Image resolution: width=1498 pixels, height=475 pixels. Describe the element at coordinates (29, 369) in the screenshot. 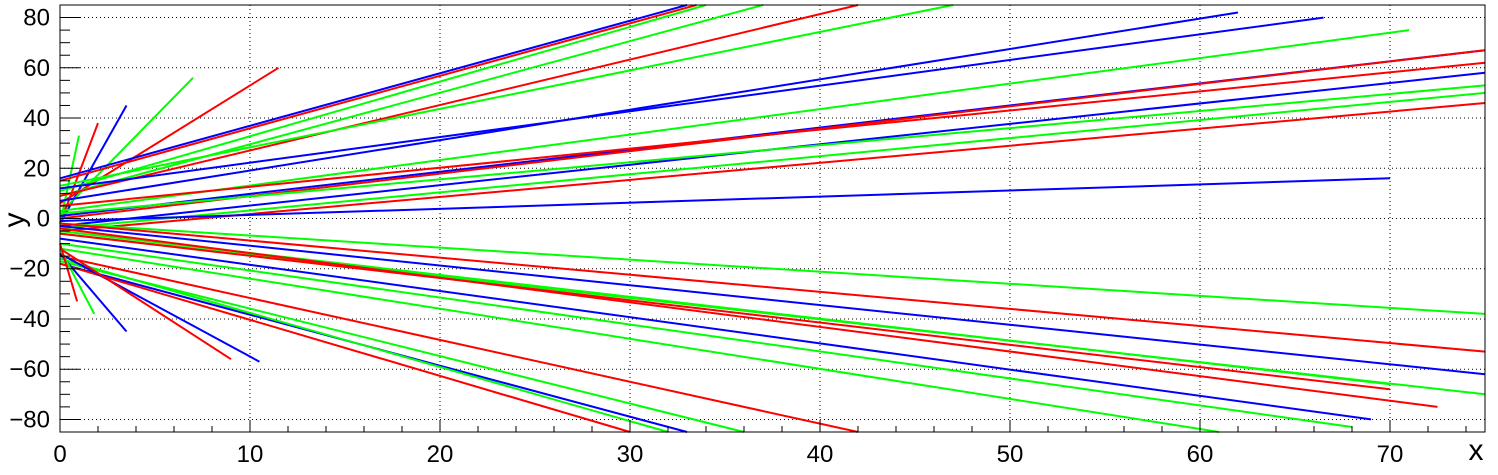

I see `y-tick-label: −60` at that location.